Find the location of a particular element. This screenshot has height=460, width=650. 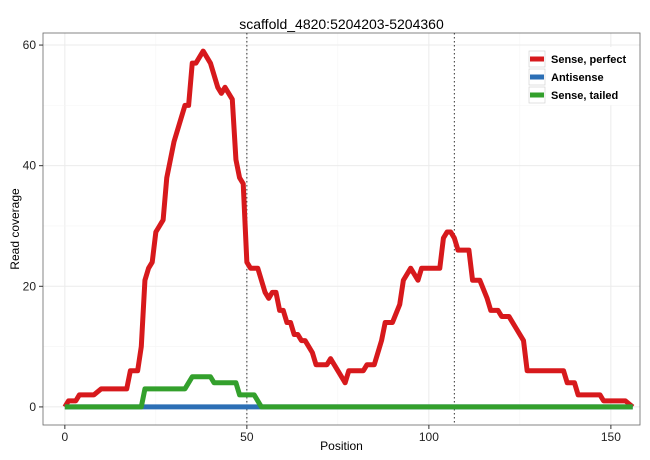

x-tick-label: 100 is located at coordinates (429, 437).